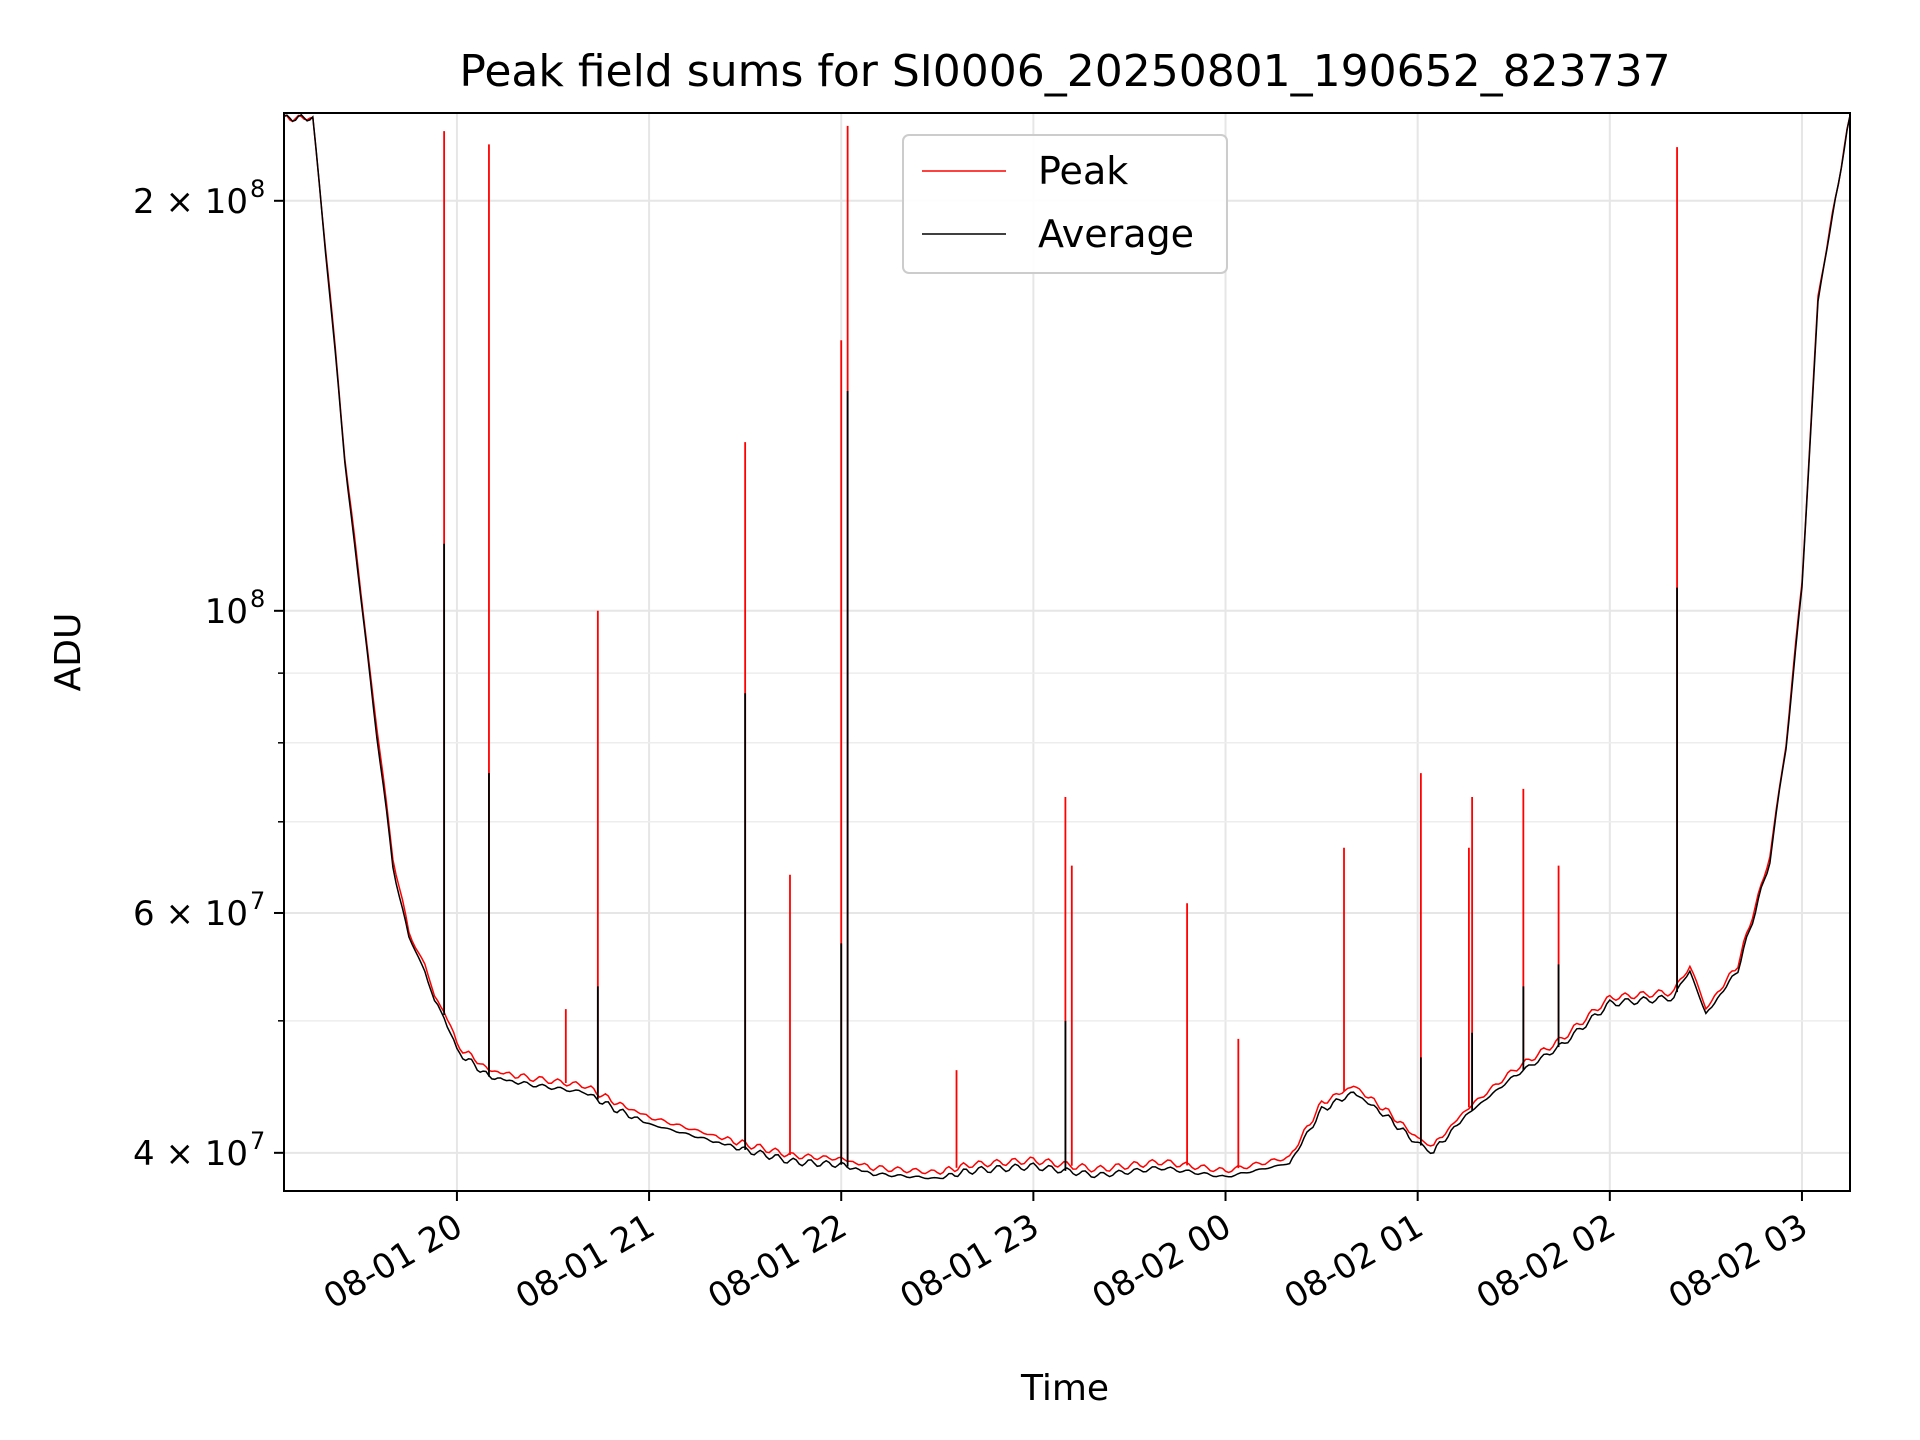  Describe the element at coordinates (226, 612) in the screenshot. I see `y-tick-label: 10` at that location.